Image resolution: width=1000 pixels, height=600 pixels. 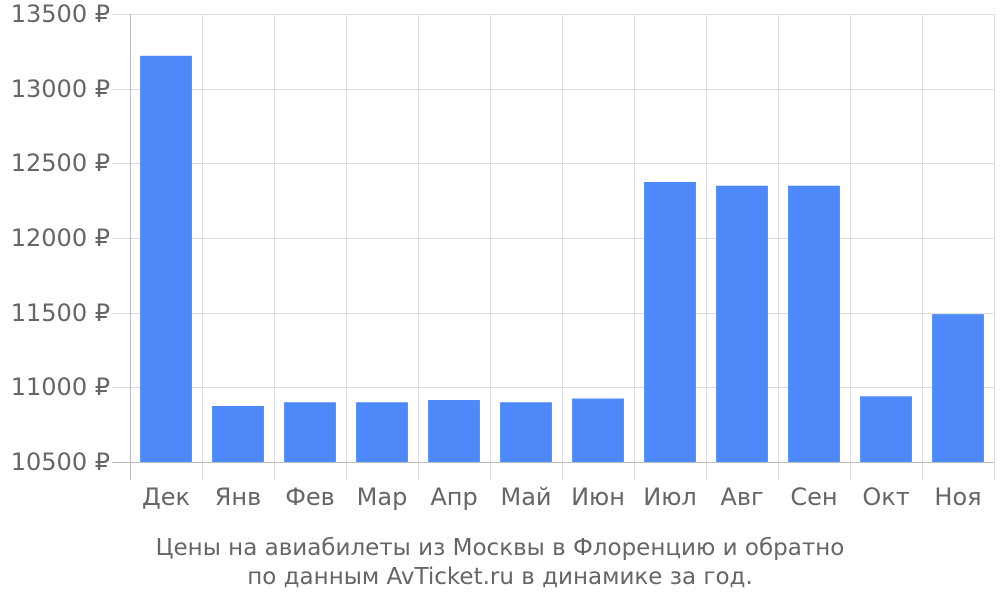 What do you see at coordinates (238, 497) in the screenshot?
I see `x-tick-label: Янв` at bounding box center [238, 497].